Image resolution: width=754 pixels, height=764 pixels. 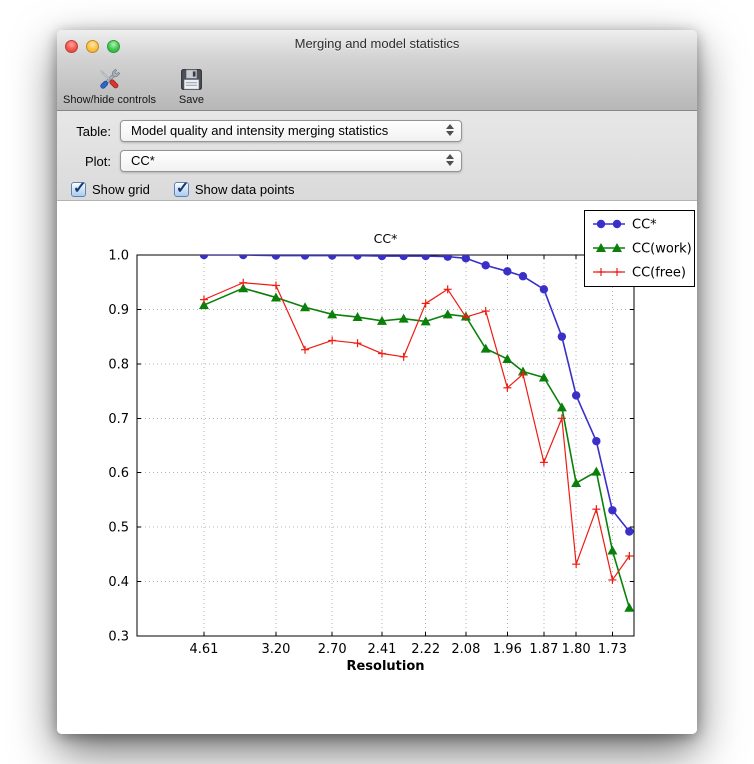 I want to click on svg-text: 1.87, so click(x=543, y=649).